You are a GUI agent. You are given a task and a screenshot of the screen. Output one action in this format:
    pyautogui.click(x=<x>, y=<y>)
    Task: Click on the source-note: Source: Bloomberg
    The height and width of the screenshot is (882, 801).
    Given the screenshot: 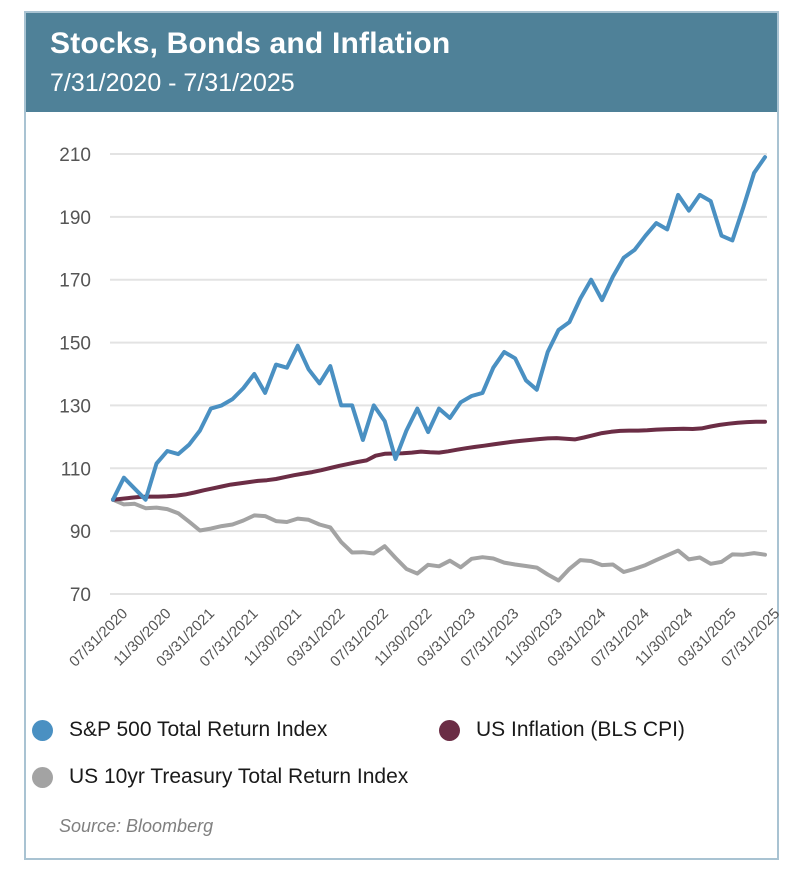 What is the action you would take?
    pyautogui.click(x=136, y=826)
    